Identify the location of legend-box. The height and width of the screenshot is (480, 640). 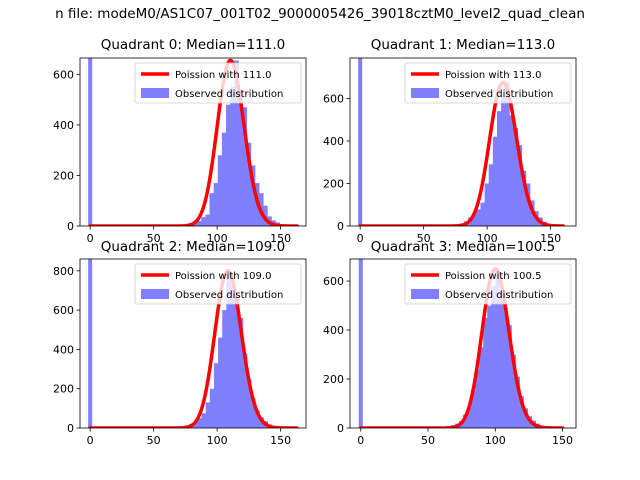
(488, 83).